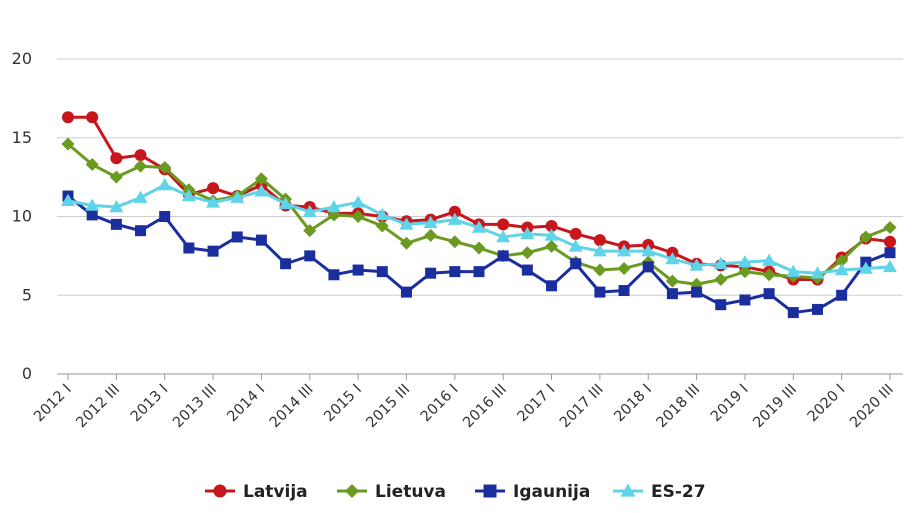 Image resolution: width=918 pixels, height=513 pixels. Describe the element at coordinates (256, 492) in the screenshot. I see `legend-item: Latvija` at that location.